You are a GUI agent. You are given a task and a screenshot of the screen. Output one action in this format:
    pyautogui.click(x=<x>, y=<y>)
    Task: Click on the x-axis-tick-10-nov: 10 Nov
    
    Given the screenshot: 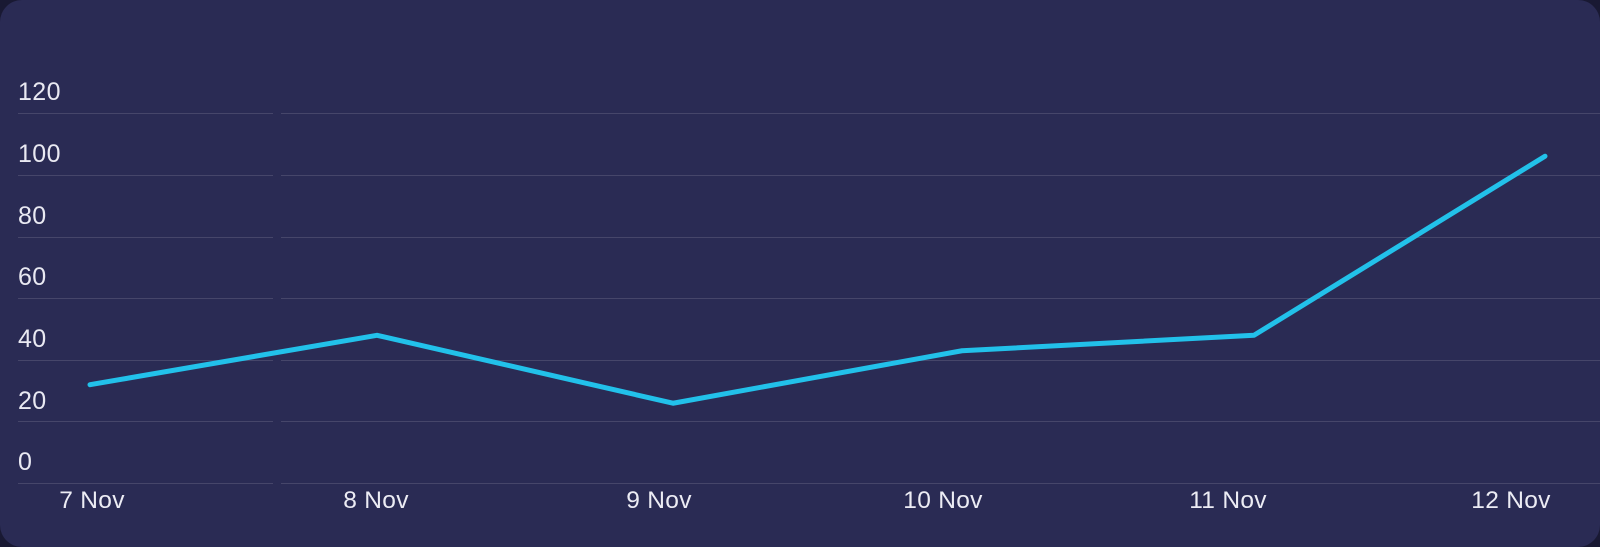 What is the action you would take?
    pyautogui.click(x=943, y=500)
    